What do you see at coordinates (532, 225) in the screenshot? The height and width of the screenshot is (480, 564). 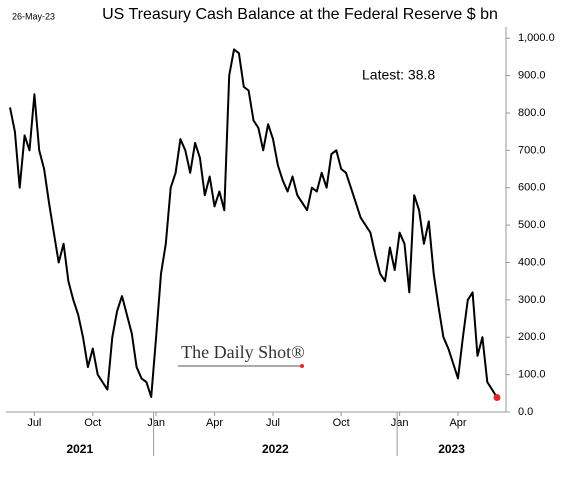 I see `y-tick-label: 500.0` at bounding box center [532, 225].